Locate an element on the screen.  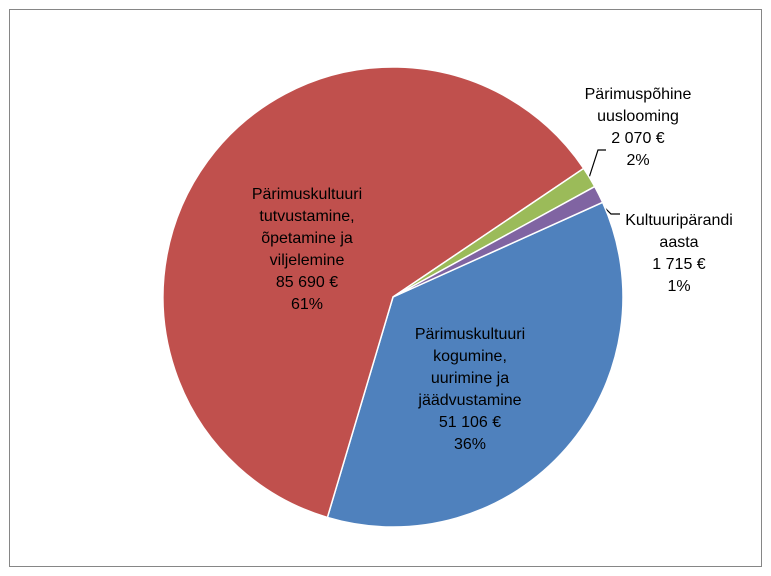
percent-label: 2% is located at coordinates (637, 160).